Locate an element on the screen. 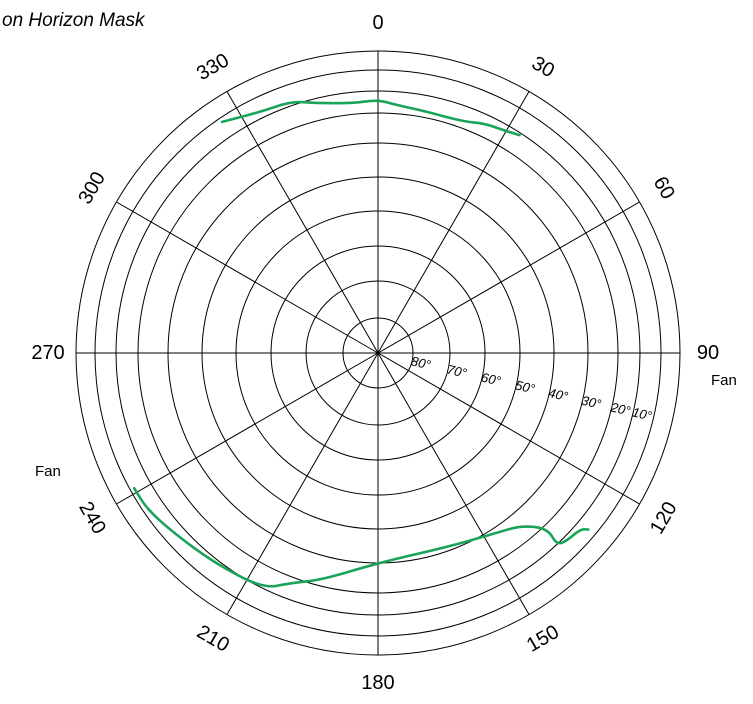 This screenshot has height=704, width=753. azimuth-tick-label: 270 is located at coordinates (47, 353).